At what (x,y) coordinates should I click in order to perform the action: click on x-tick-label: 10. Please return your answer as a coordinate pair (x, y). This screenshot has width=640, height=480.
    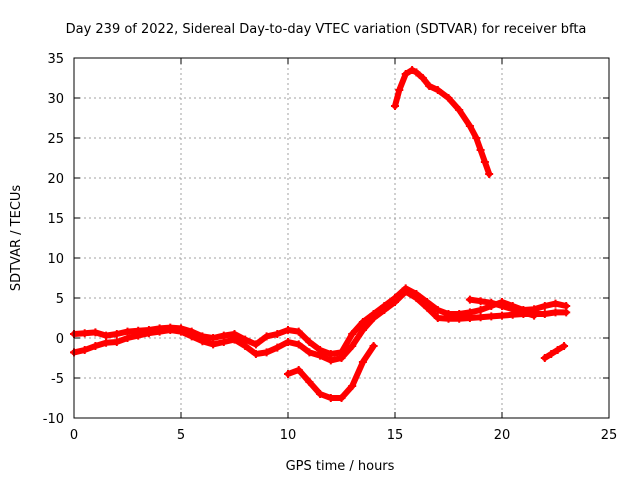
    Looking at the image, I should click on (288, 435).